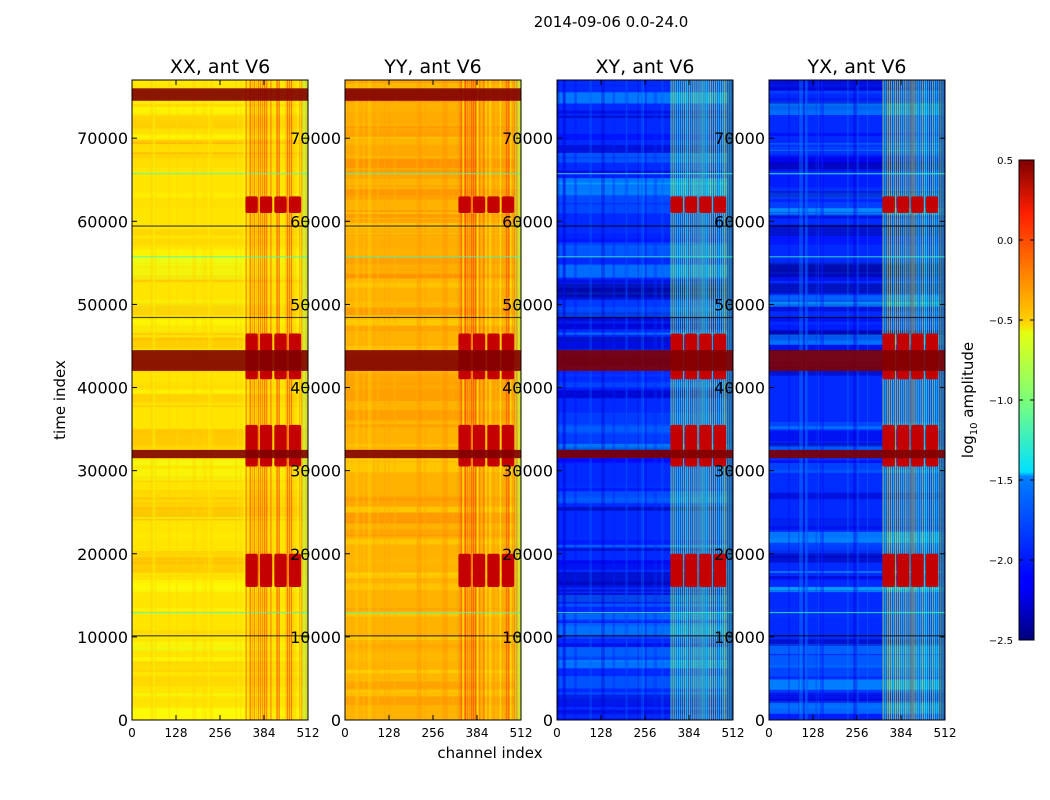  Describe the element at coordinates (1001, 641) in the screenshot. I see `colorbar-tick-label: −2.5` at that location.